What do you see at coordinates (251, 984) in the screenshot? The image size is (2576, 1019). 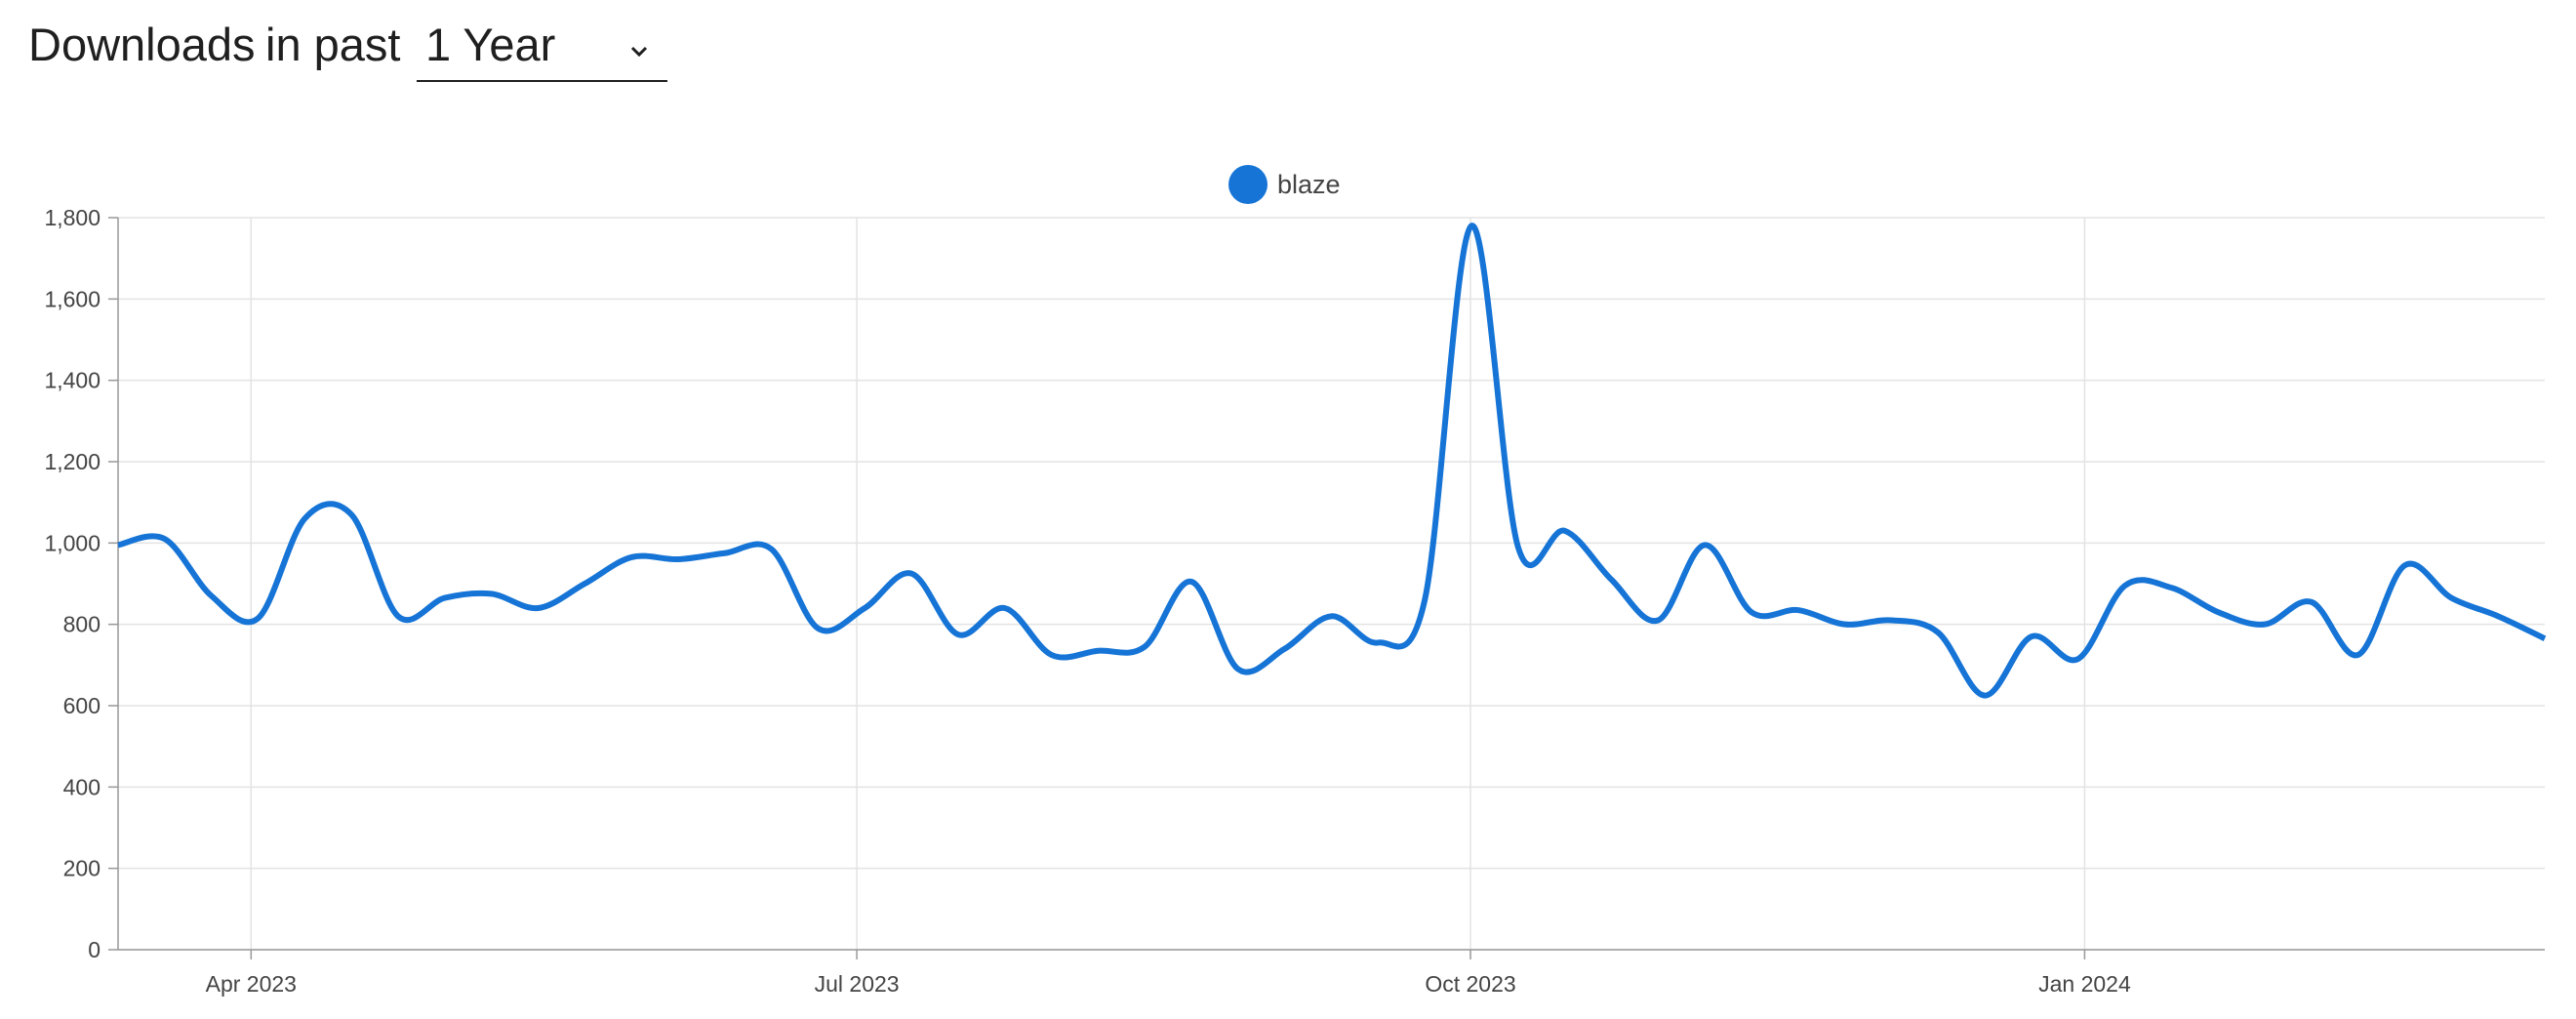 I see `x-tick-label: Apr 2023` at bounding box center [251, 984].